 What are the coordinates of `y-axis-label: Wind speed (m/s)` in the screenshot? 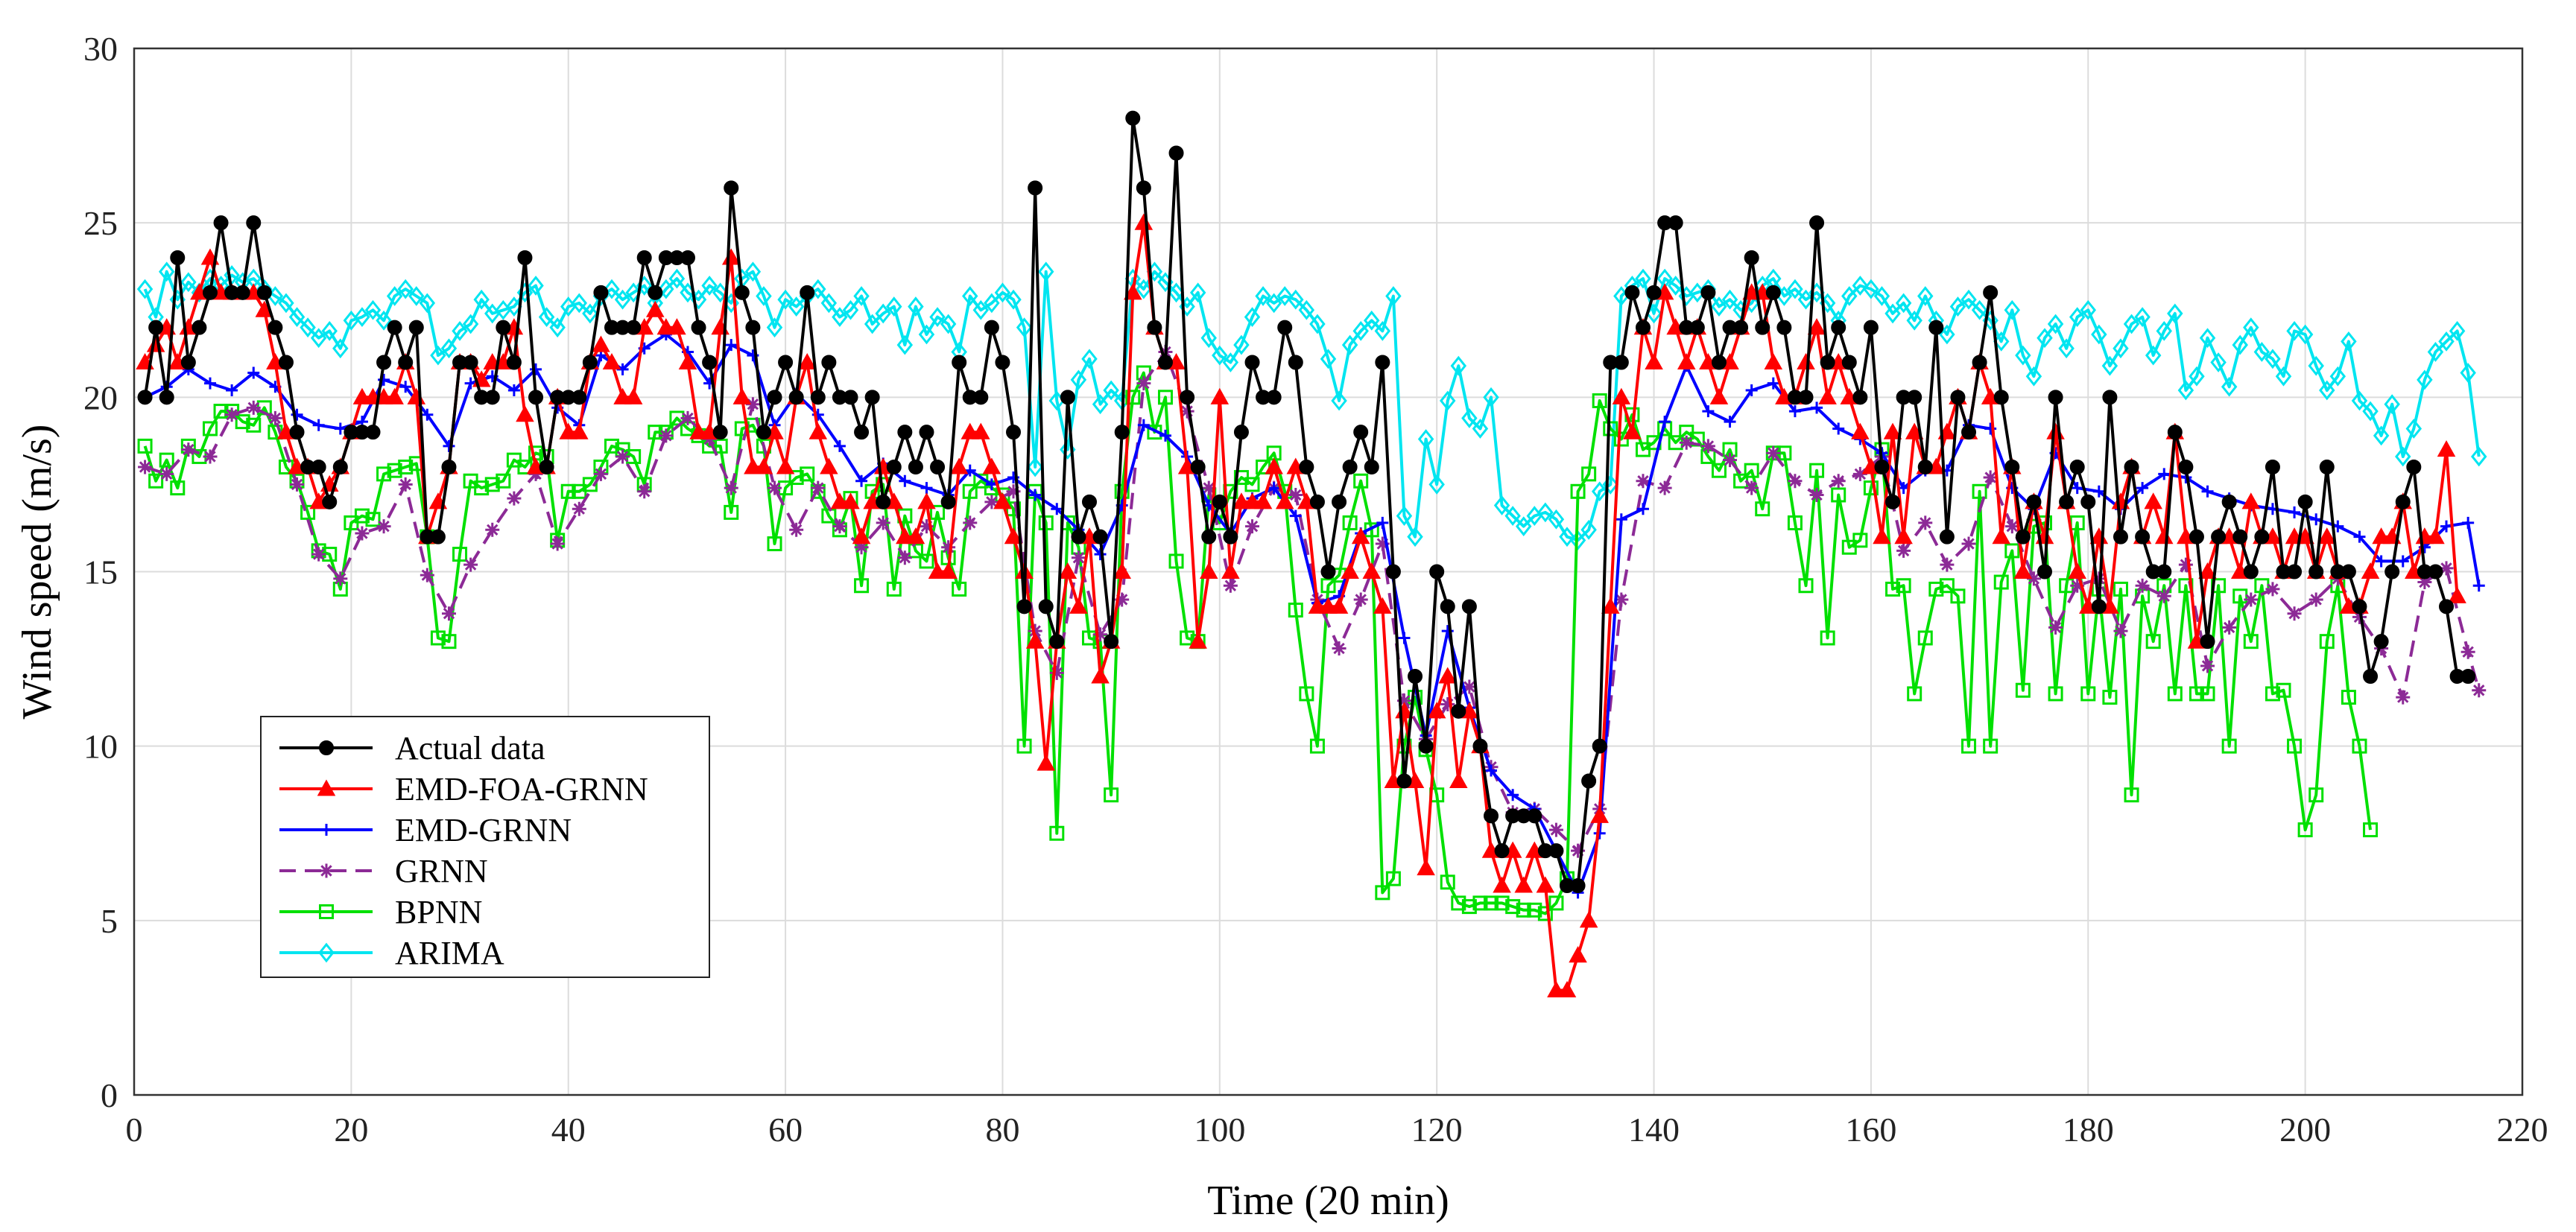 It's located at (37, 572).